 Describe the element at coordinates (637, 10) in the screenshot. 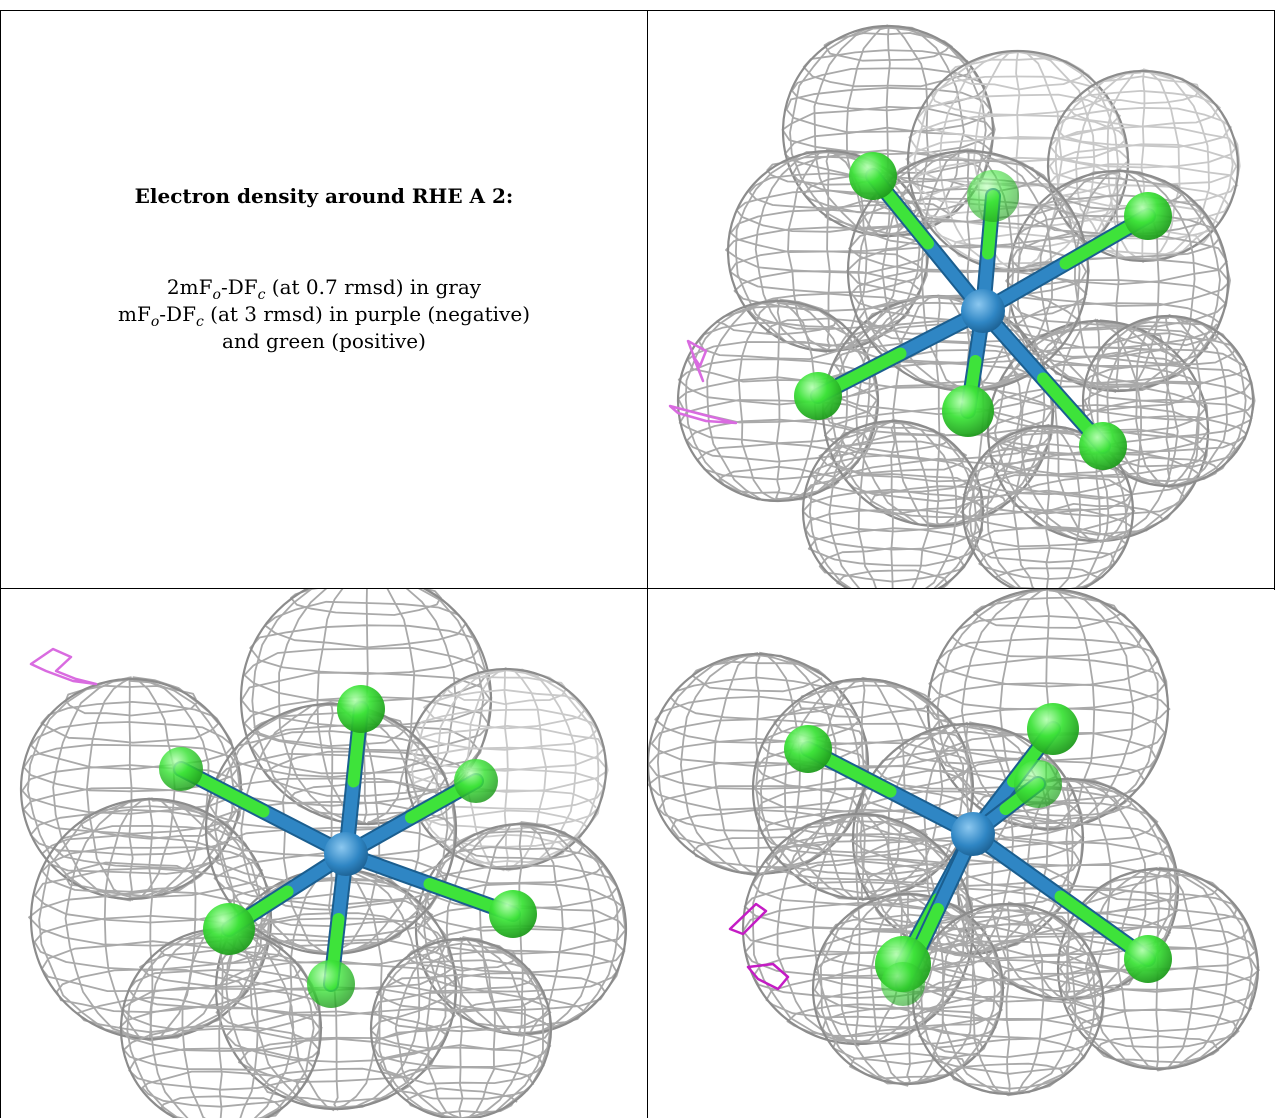

I see `border-top` at that location.